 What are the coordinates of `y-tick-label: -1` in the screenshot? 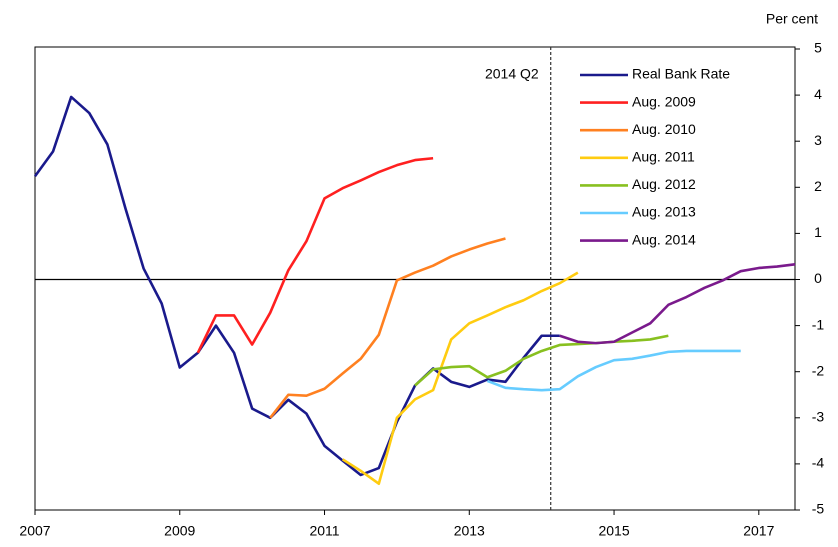 It's located at (818, 324).